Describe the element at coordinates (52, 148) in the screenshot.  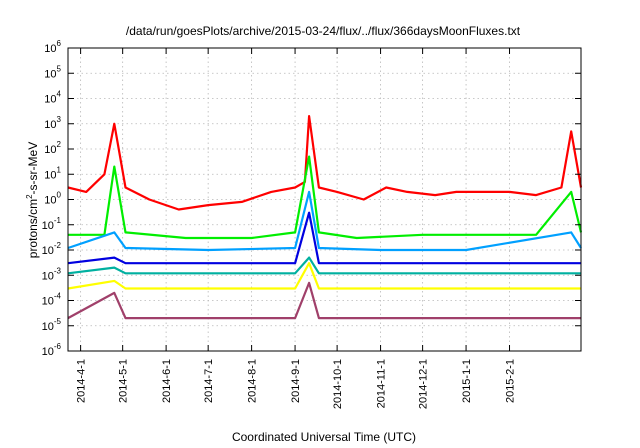
I see `y-tick-label: 10²` at that location.